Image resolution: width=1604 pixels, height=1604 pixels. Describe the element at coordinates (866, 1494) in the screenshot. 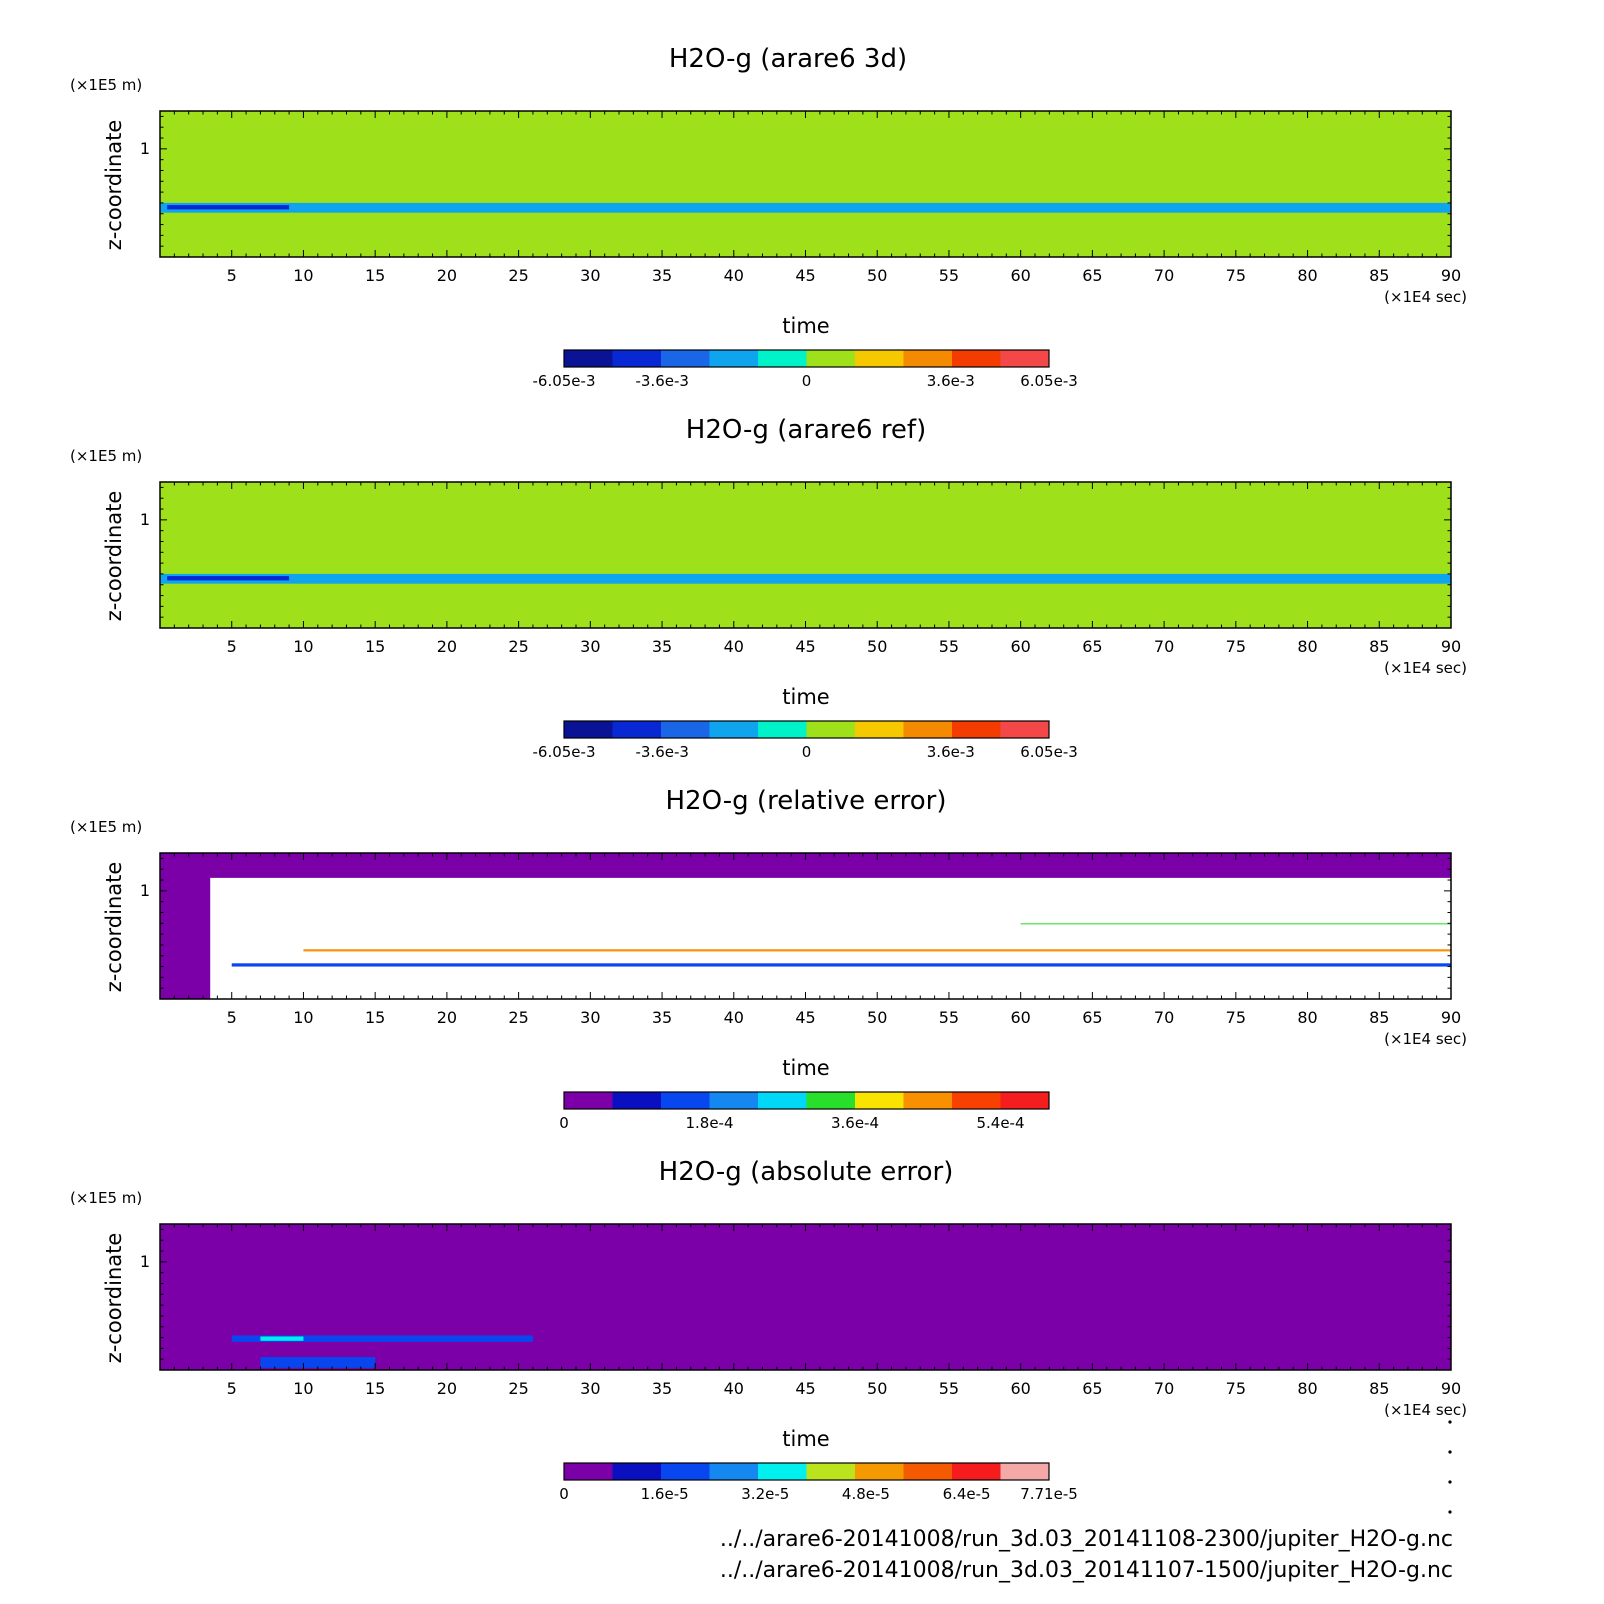

I see `colorbar-label: 4.8e-5` at that location.